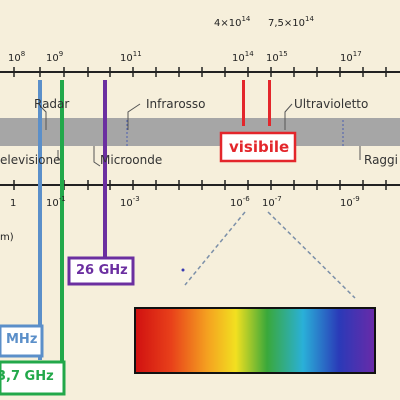  Describe the element at coordinates (200, 132) in the screenshot. I see `spectrum-band-bar` at that location.